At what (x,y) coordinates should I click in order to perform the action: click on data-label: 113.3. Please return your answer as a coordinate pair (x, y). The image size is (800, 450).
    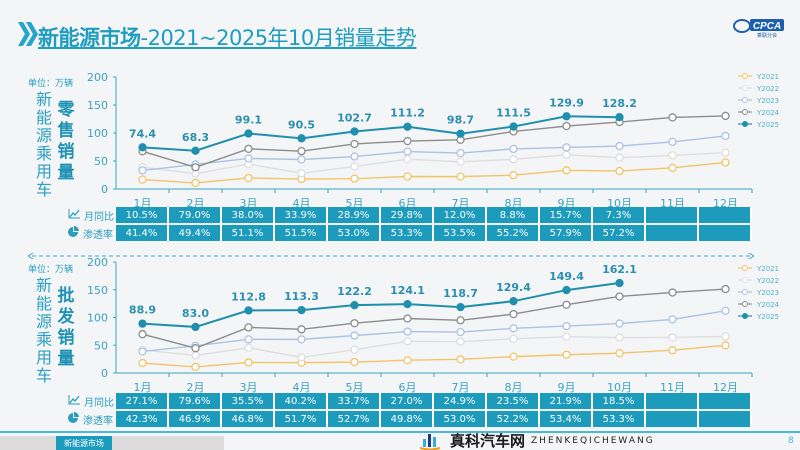
    Looking at the image, I should click on (301, 296).